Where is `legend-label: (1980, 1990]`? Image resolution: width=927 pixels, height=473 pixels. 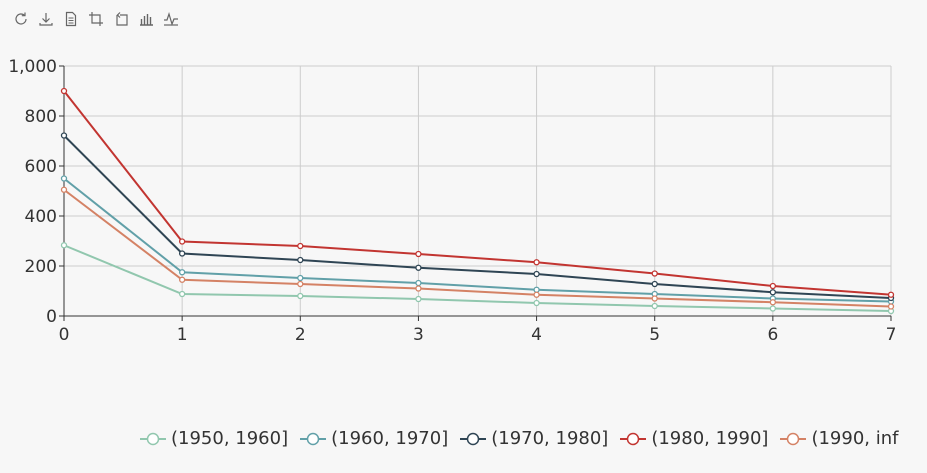
legend-label: (1980, 1990] is located at coordinates (710, 438).